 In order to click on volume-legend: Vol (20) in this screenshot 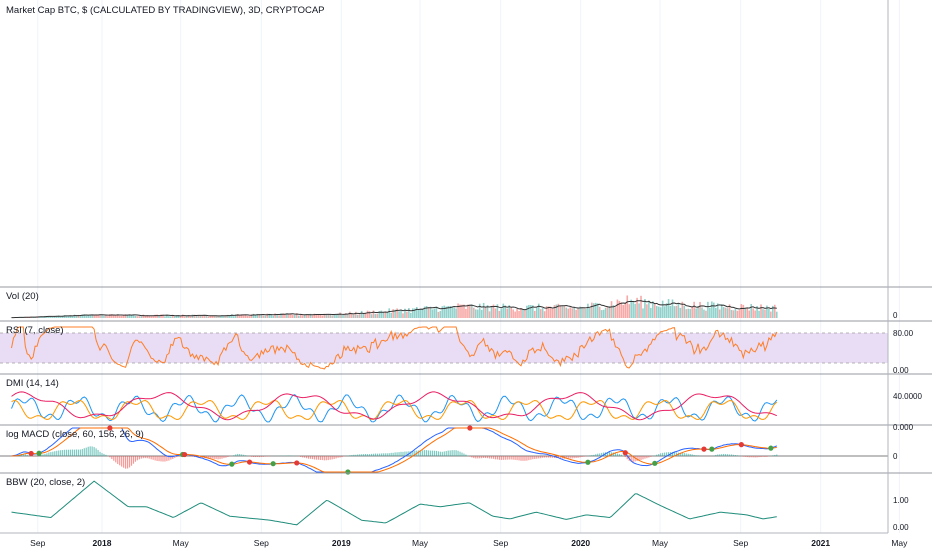, I will do `click(22, 296)`.